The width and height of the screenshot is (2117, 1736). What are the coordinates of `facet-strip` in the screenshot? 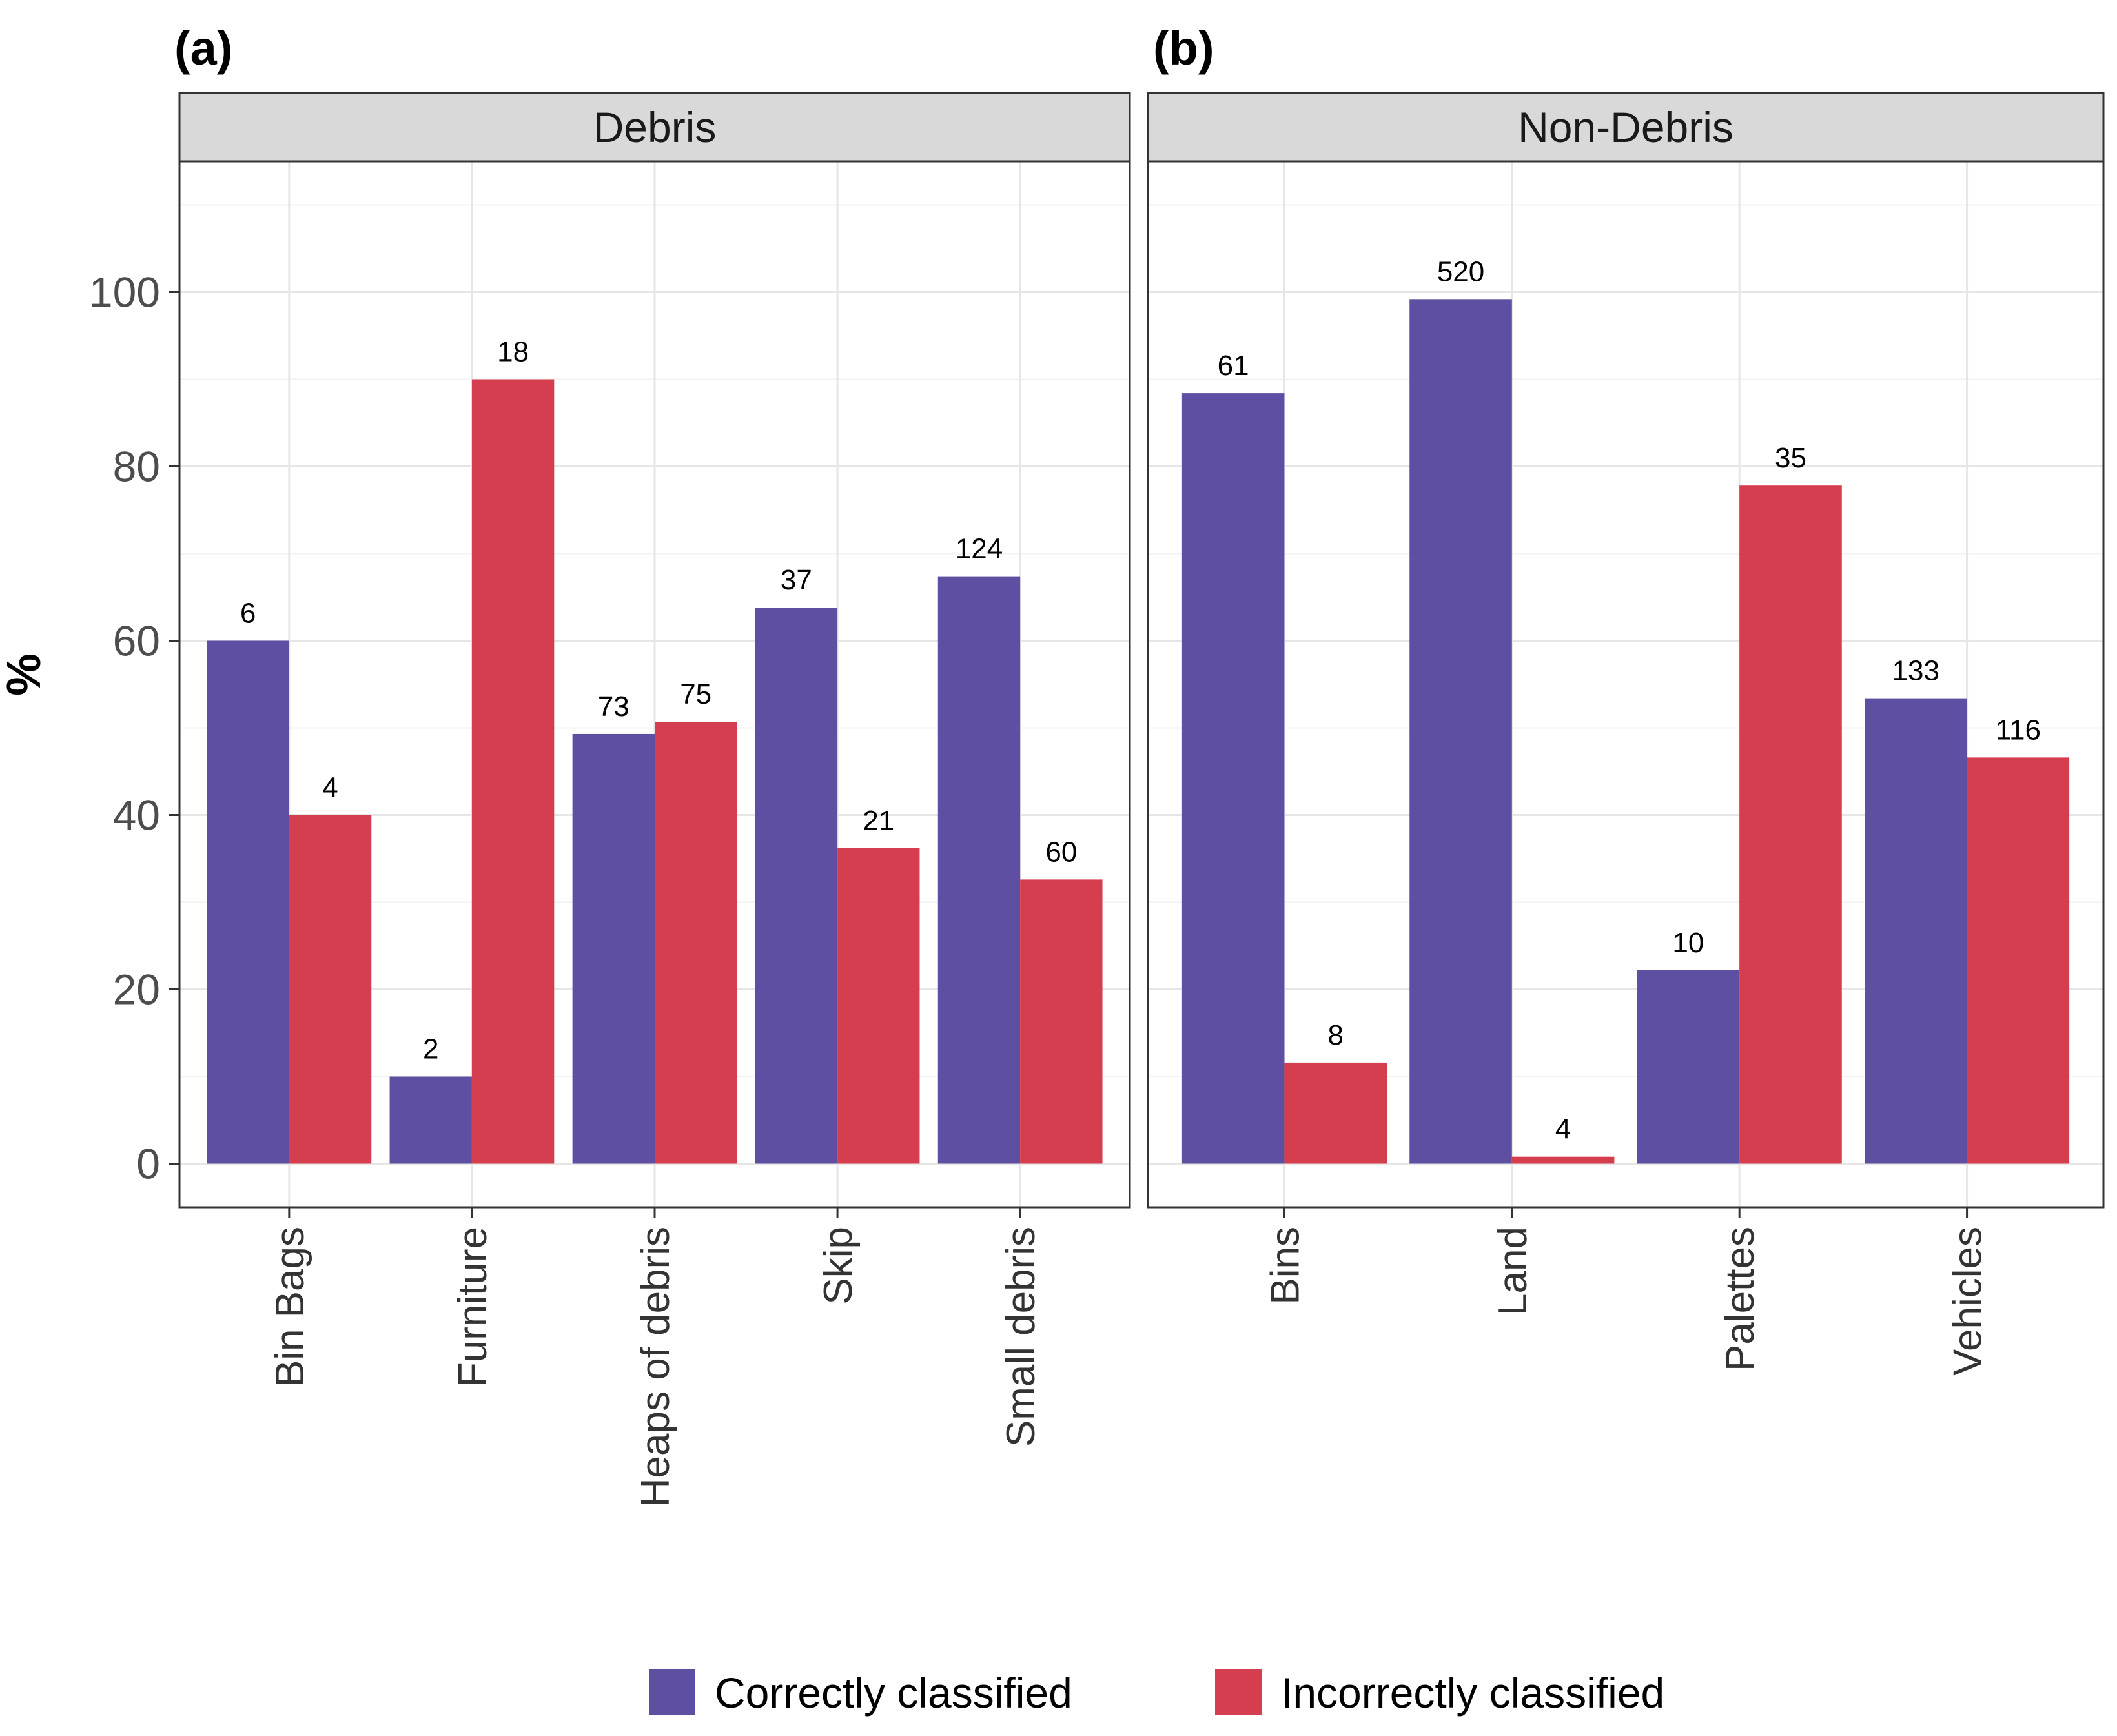 It's located at (654, 127).